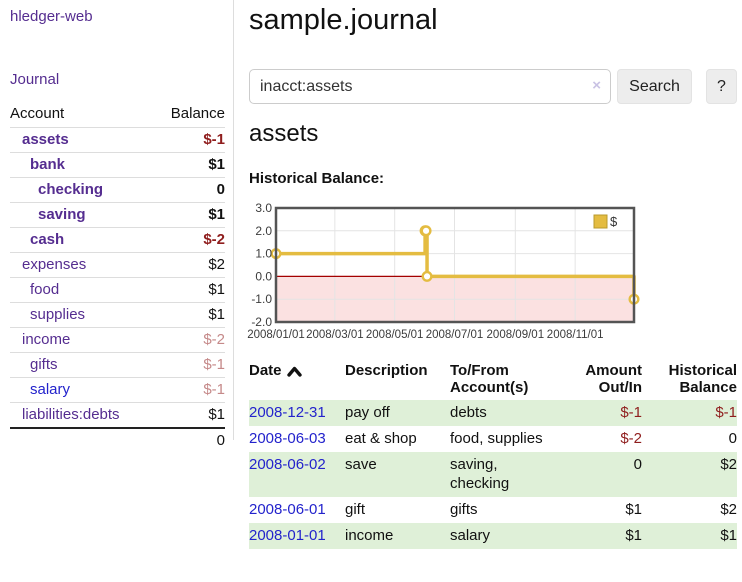 This screenshot has height=582, width=742. Describe the element at coordinates (35, 79) in the screenshot. I see `sidebar-item-journal: Journal` at that location.